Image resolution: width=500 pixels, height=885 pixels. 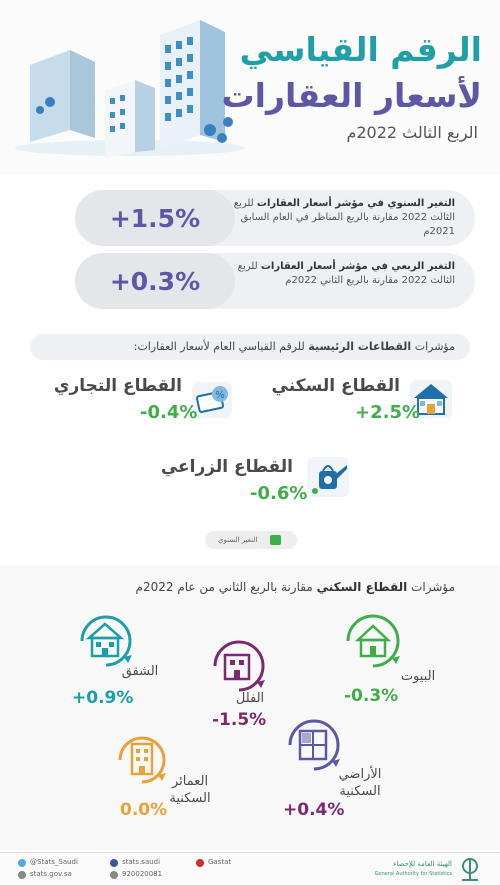 I want to click on page-subtitle: الربع الثالث 2022م, so click(x=412, y=132).